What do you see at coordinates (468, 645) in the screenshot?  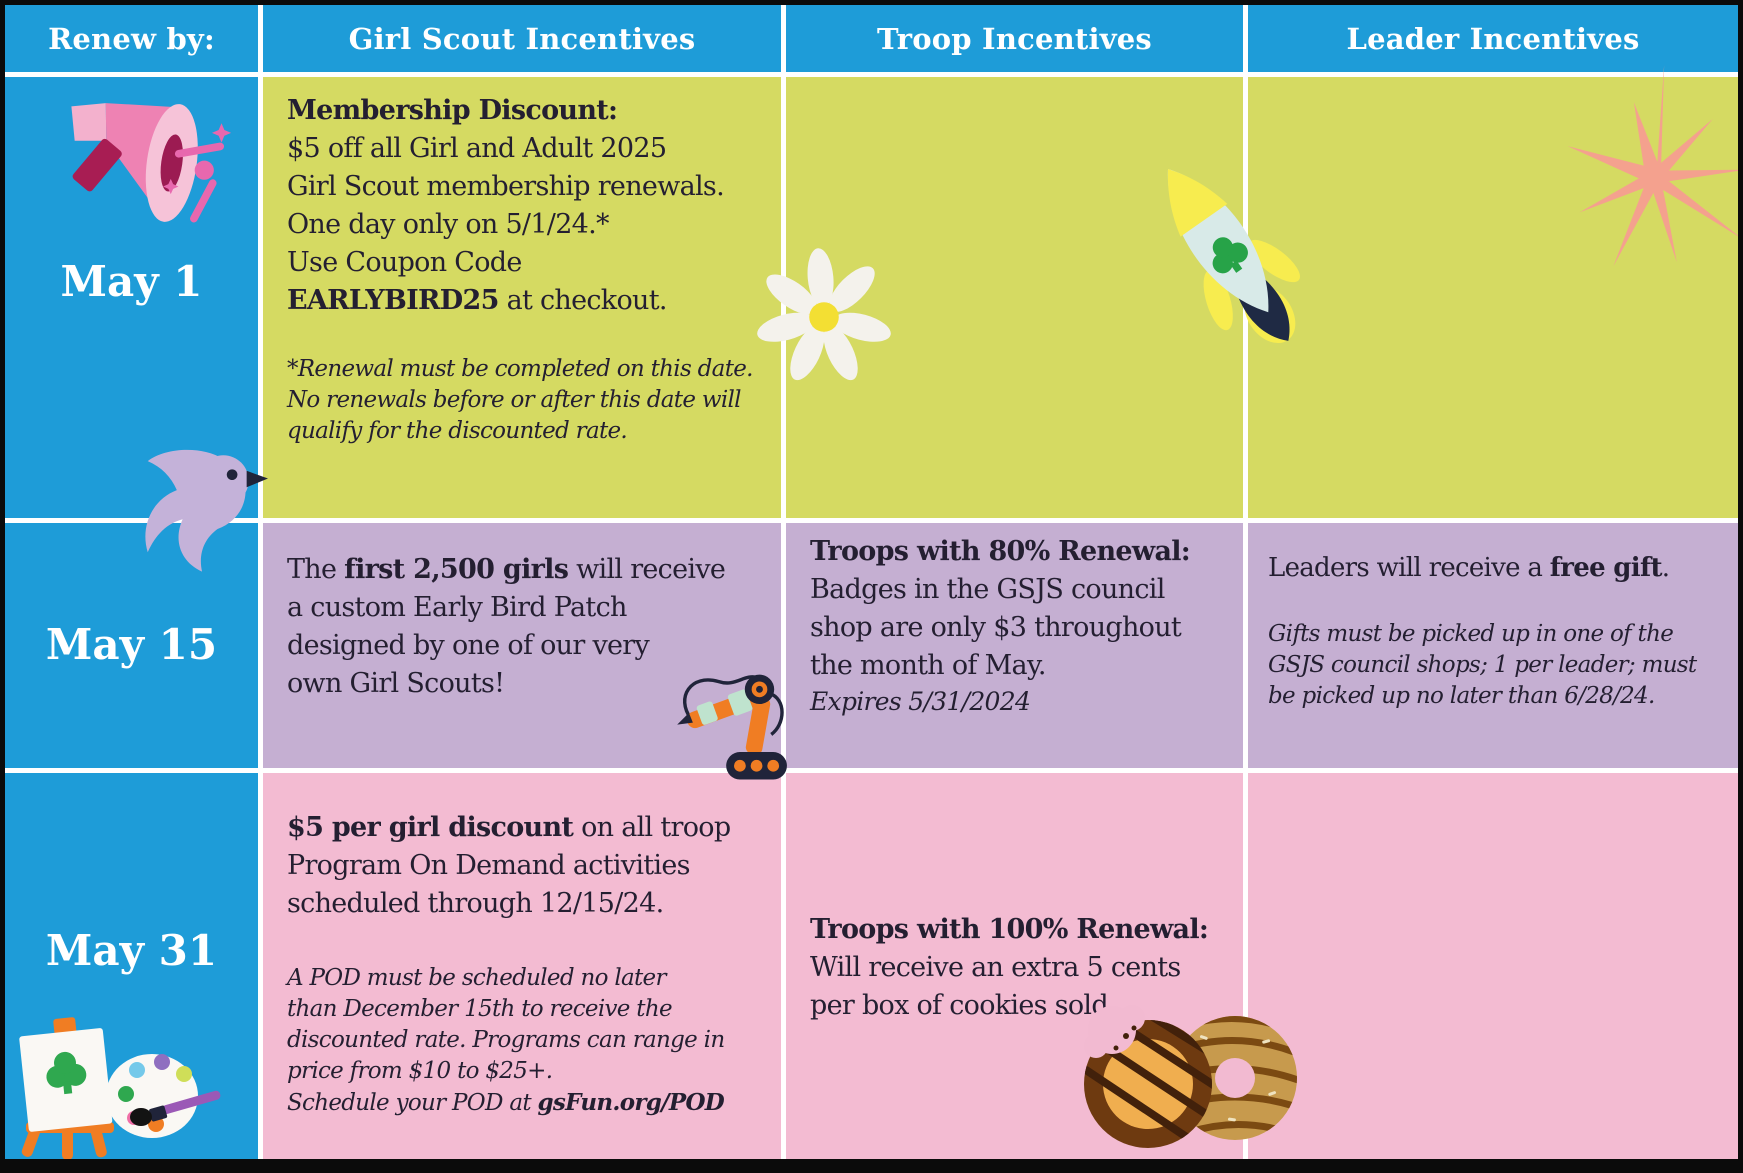 I see `text-line: designed by one of our very` at bounding box center [468, 645].